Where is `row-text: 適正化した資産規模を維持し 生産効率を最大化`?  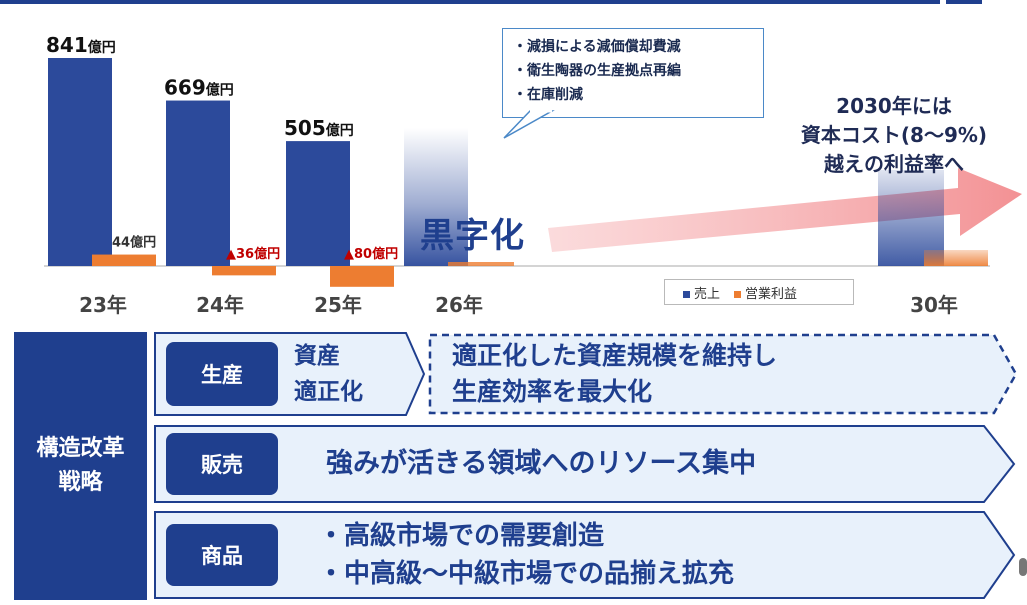 row-text: 適正化した資産規模を維持し 生産効率を最大化 is located at coordinates (614, 374).